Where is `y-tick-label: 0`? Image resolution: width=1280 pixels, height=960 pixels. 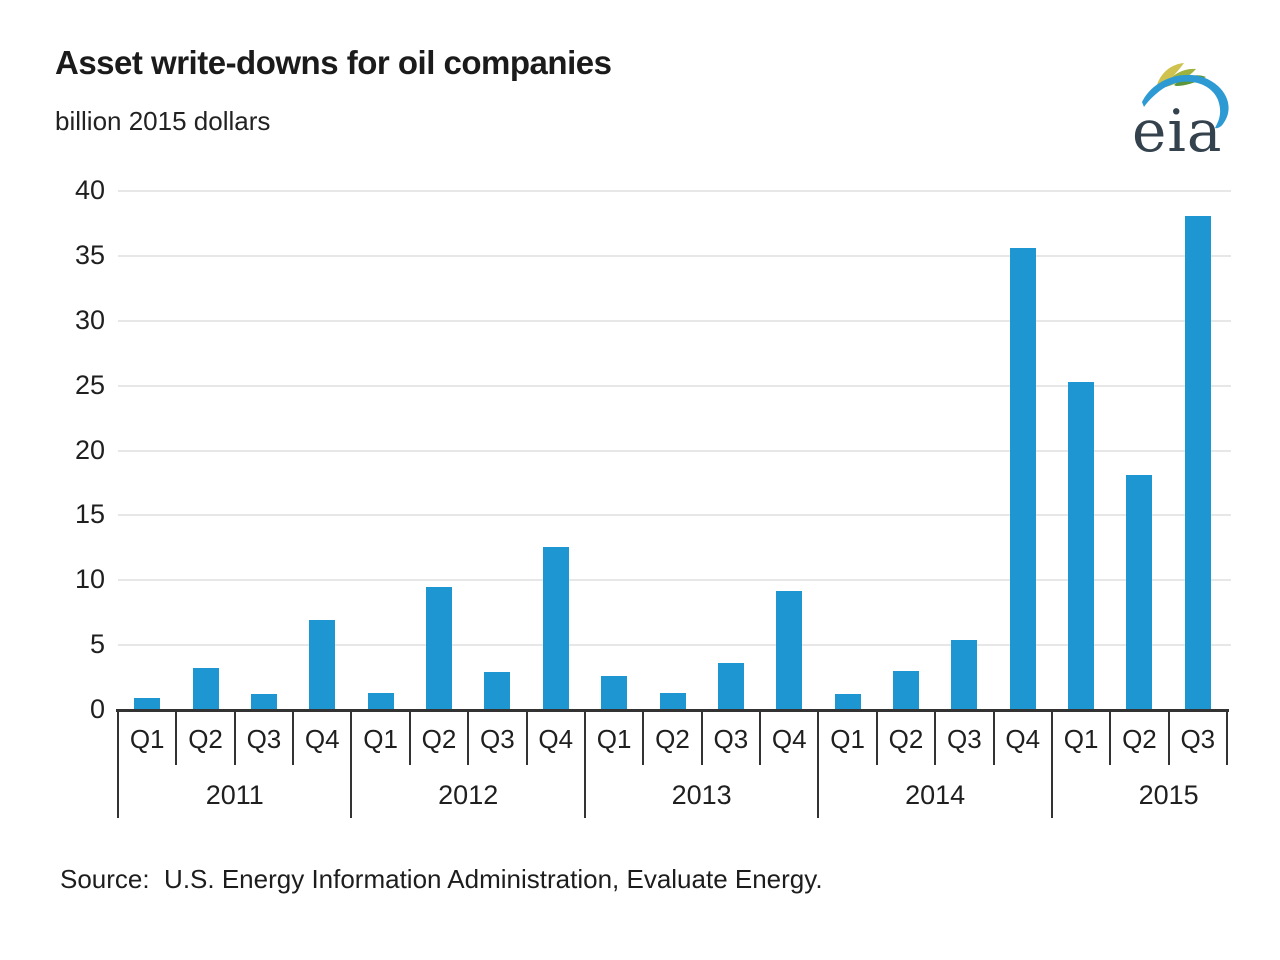 y-tick-label: 0 is located at coordinates (97, 709).